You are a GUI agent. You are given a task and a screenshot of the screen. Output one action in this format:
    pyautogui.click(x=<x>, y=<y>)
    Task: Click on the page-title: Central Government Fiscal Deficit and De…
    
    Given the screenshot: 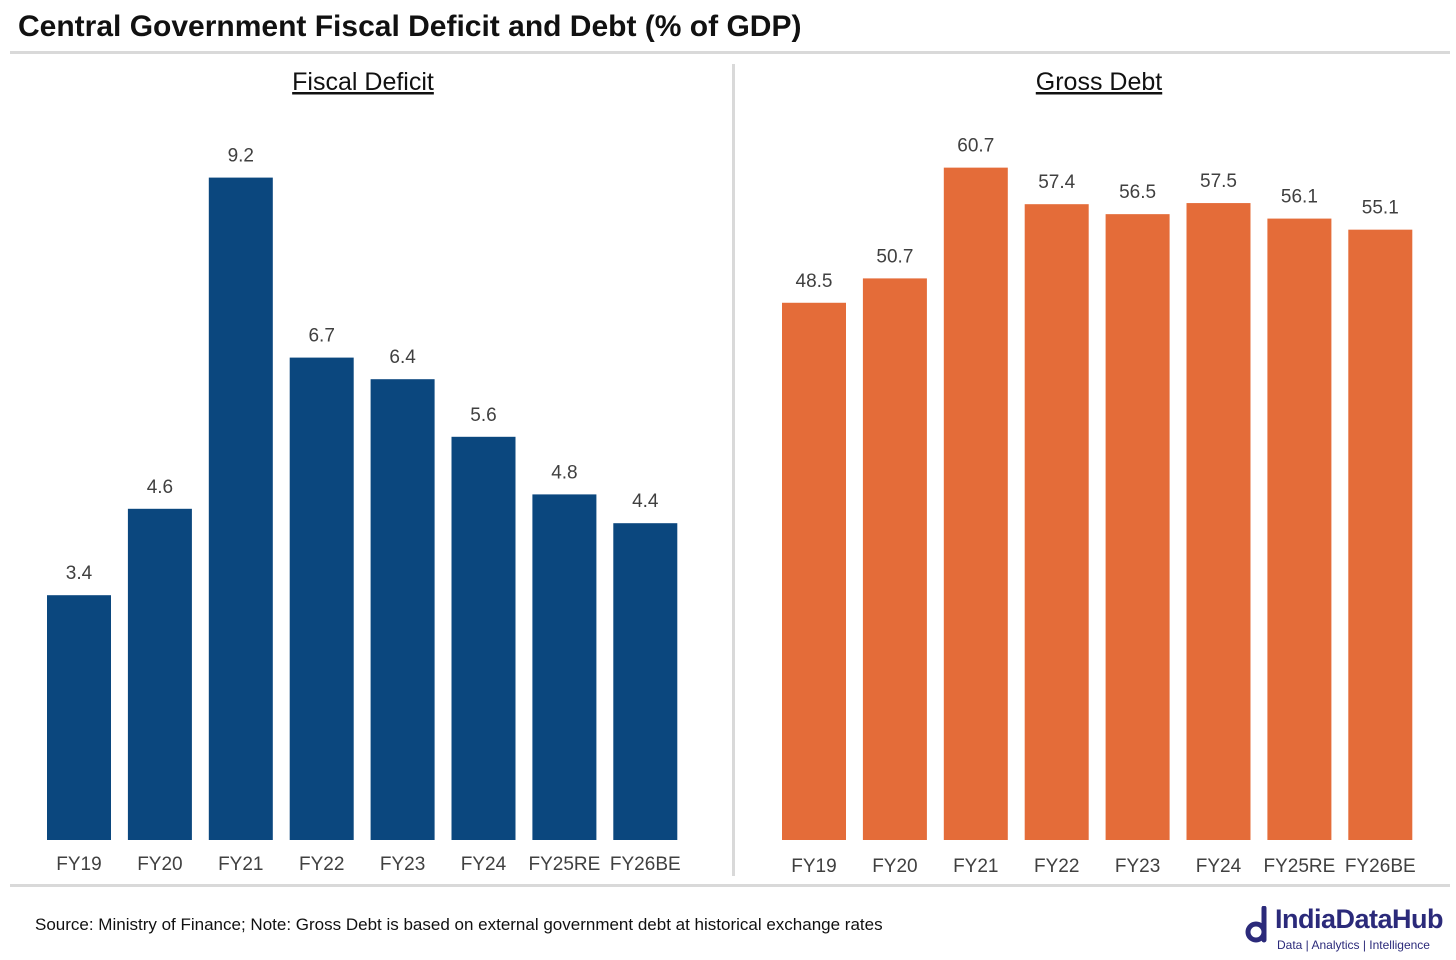 What is the action you would take?
    pyautogui.click(x=410, y=26)
    